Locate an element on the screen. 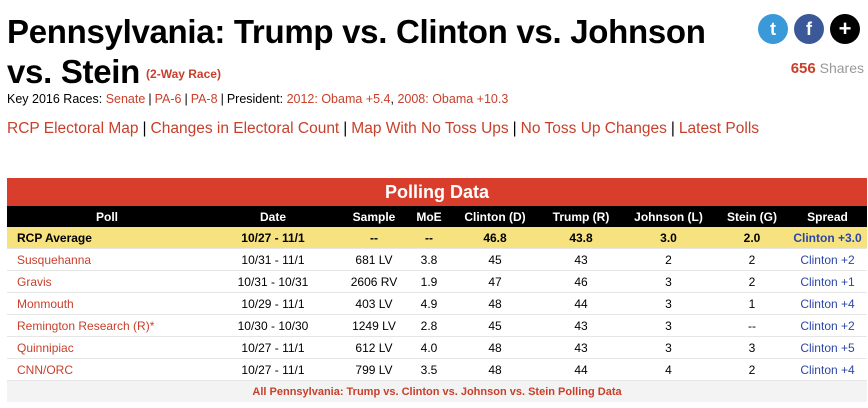  cell-clinton: 47 is located at coordinates (495, 281).